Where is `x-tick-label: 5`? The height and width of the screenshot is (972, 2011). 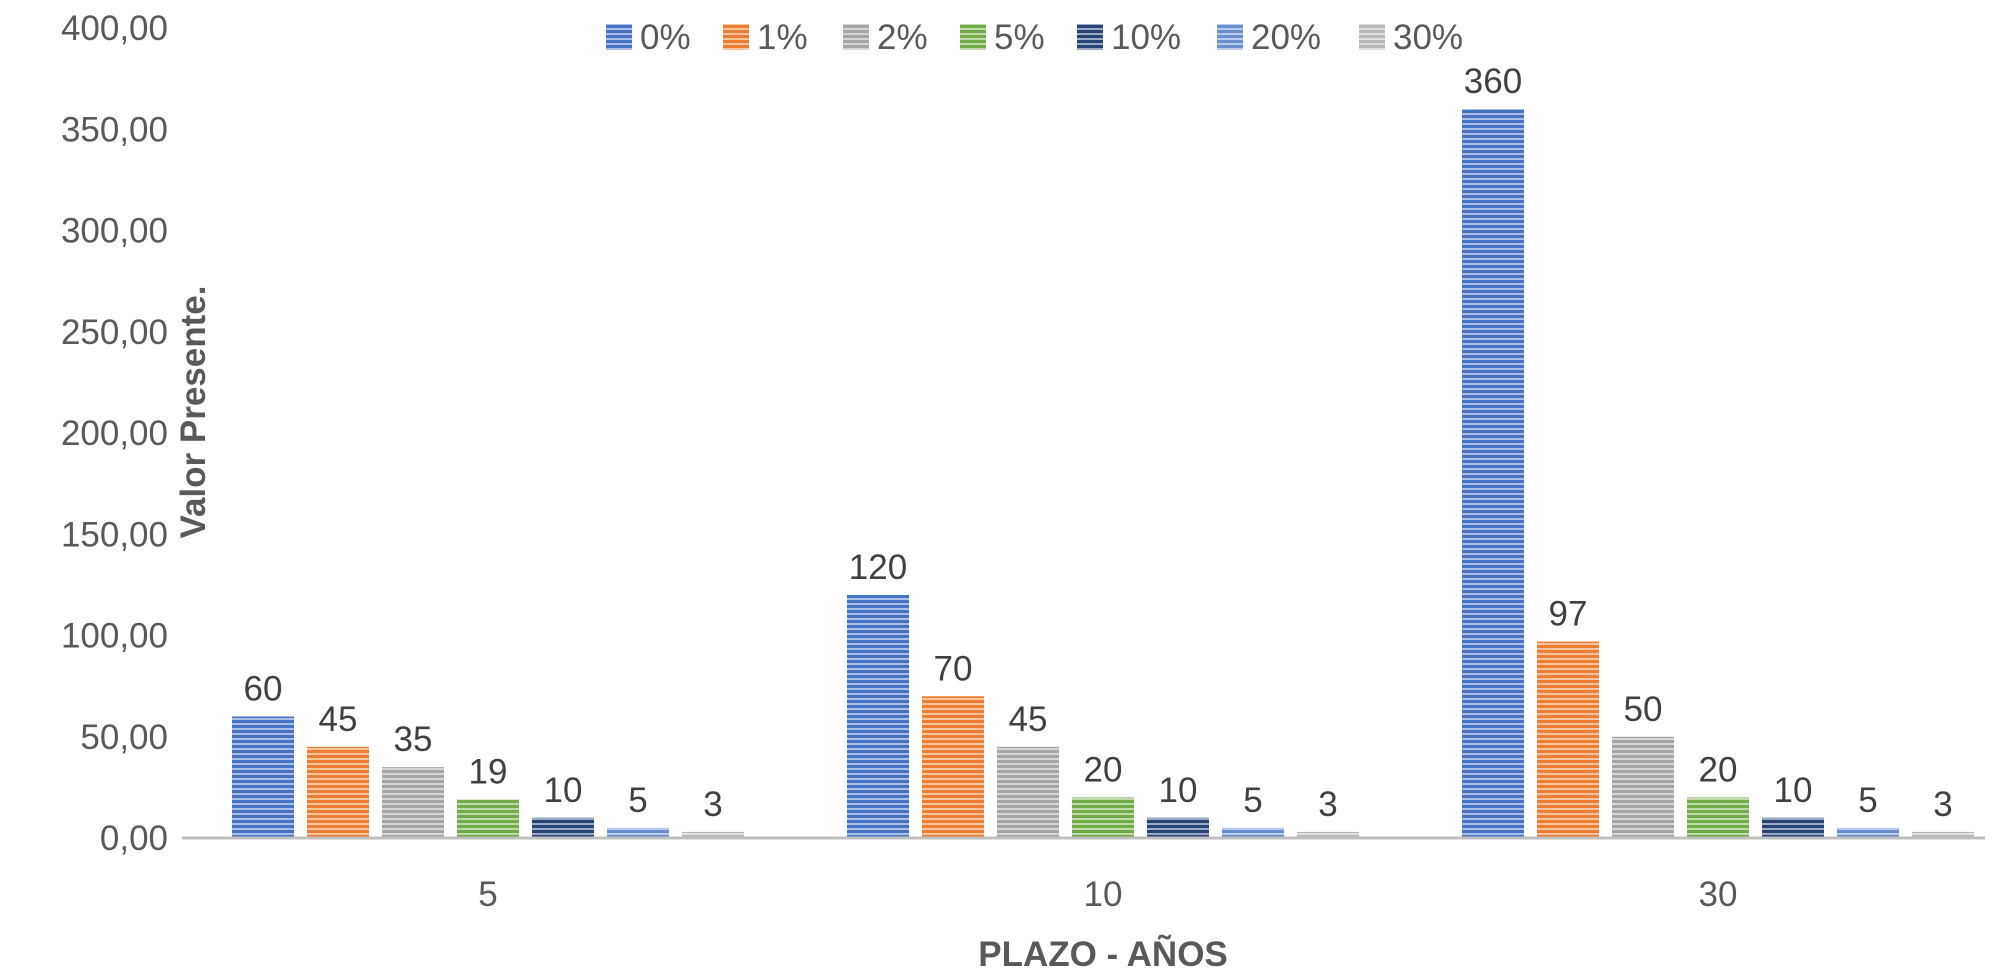 x-tick-label: 5 is located at coordinates (487, 894).